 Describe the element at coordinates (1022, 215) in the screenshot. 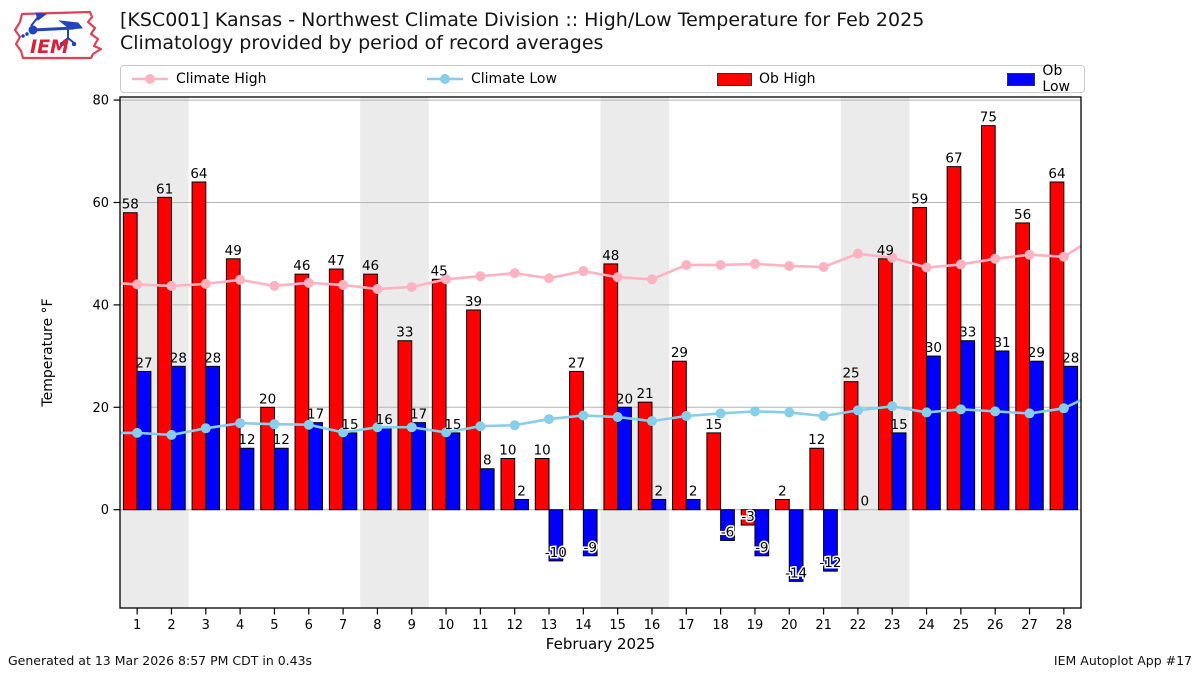

I see `bar-label: 56` at that location.